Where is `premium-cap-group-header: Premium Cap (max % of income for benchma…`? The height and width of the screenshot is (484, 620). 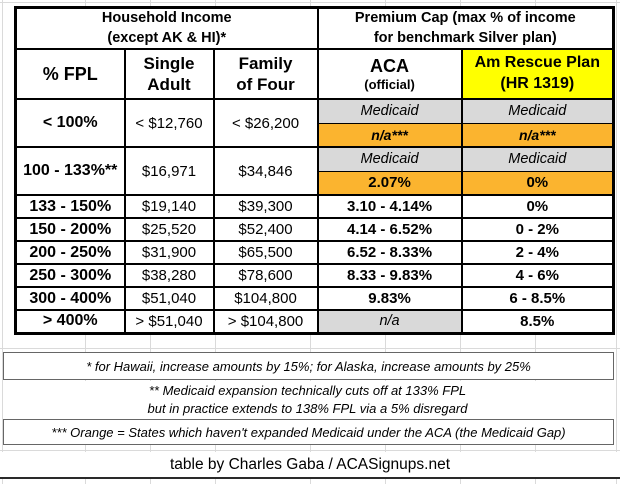
premium-cap-group-header: Premium Cap (max % of income for benchma… is located at coordinates (465, 28).